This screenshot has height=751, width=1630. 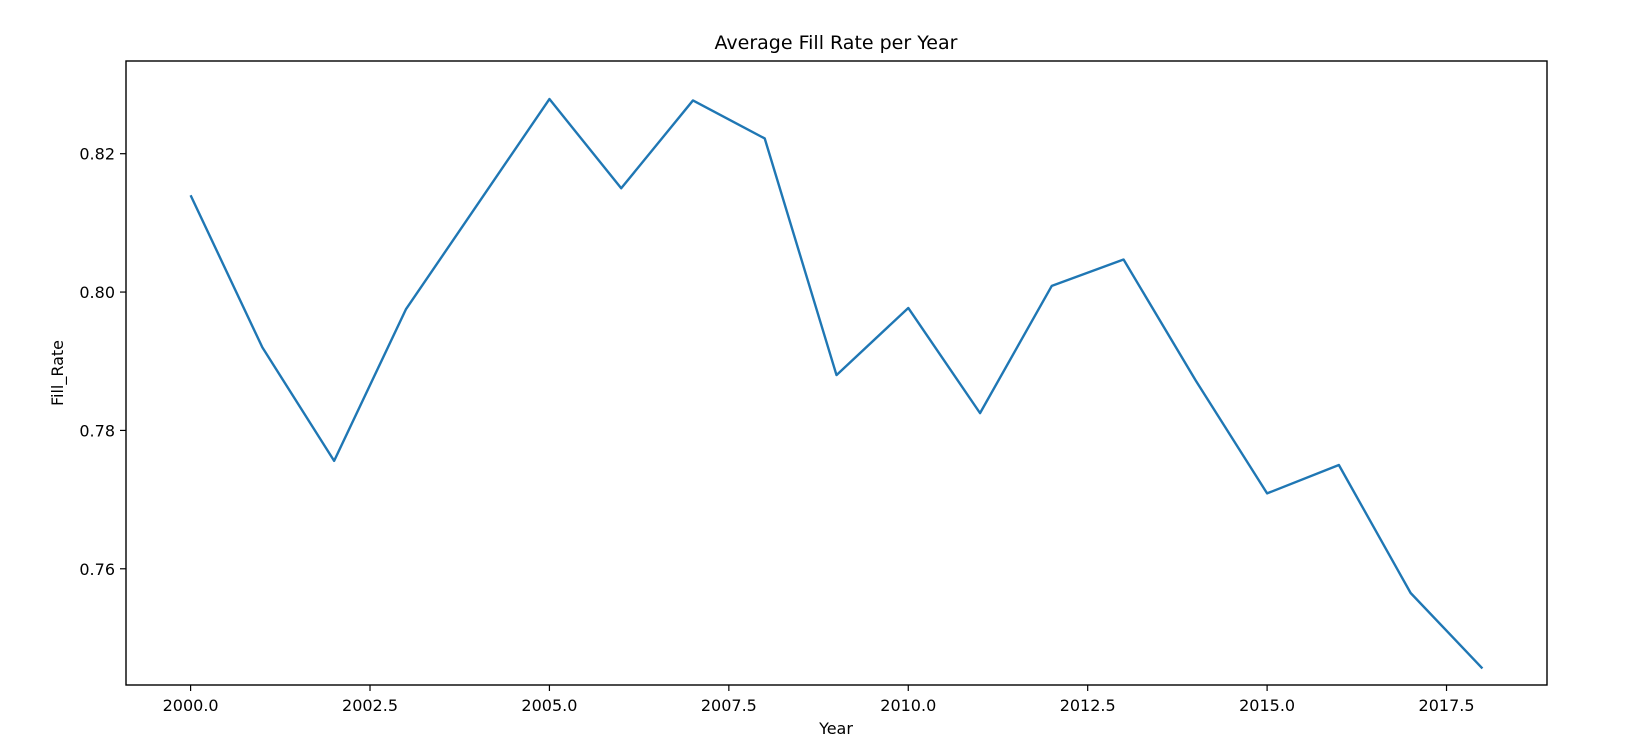 I want to click on y-axis-ticks: 0.76 0.78 0.80 0.82, so click(x=102, y=362).